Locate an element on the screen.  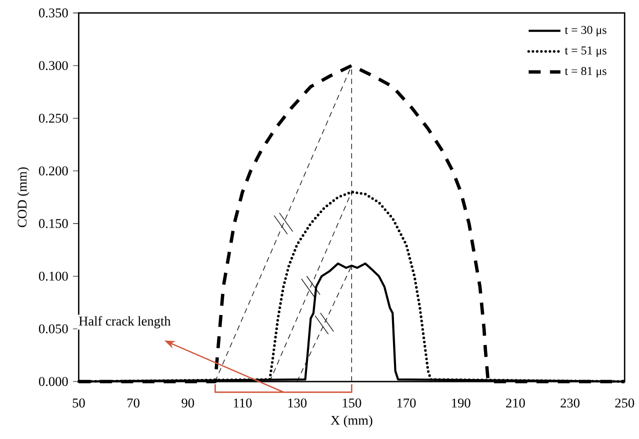
x-tick-label: 170 is located at coordinates (406, 403).